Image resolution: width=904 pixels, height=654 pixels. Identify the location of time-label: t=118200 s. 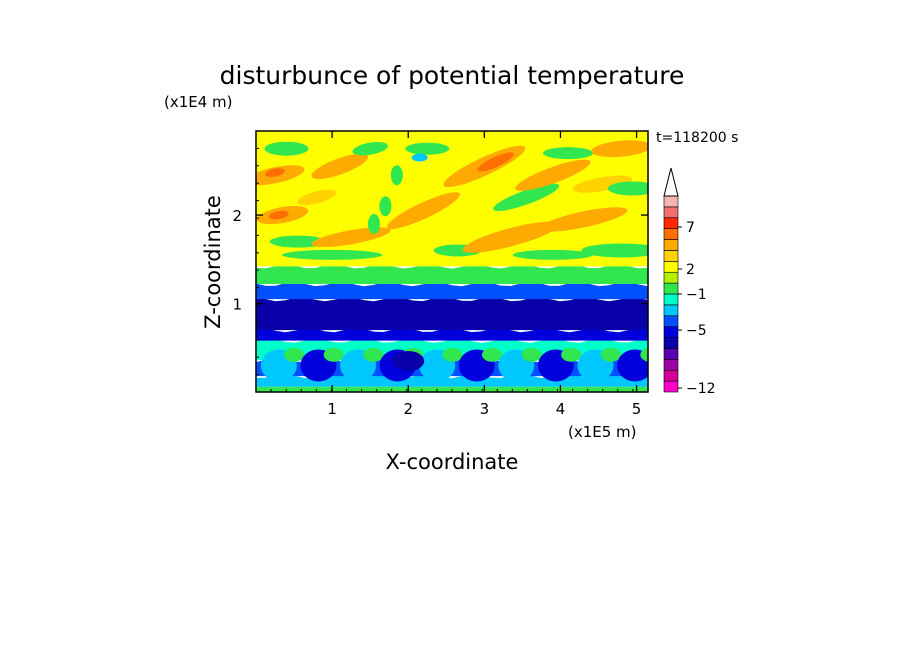
(697, 138).